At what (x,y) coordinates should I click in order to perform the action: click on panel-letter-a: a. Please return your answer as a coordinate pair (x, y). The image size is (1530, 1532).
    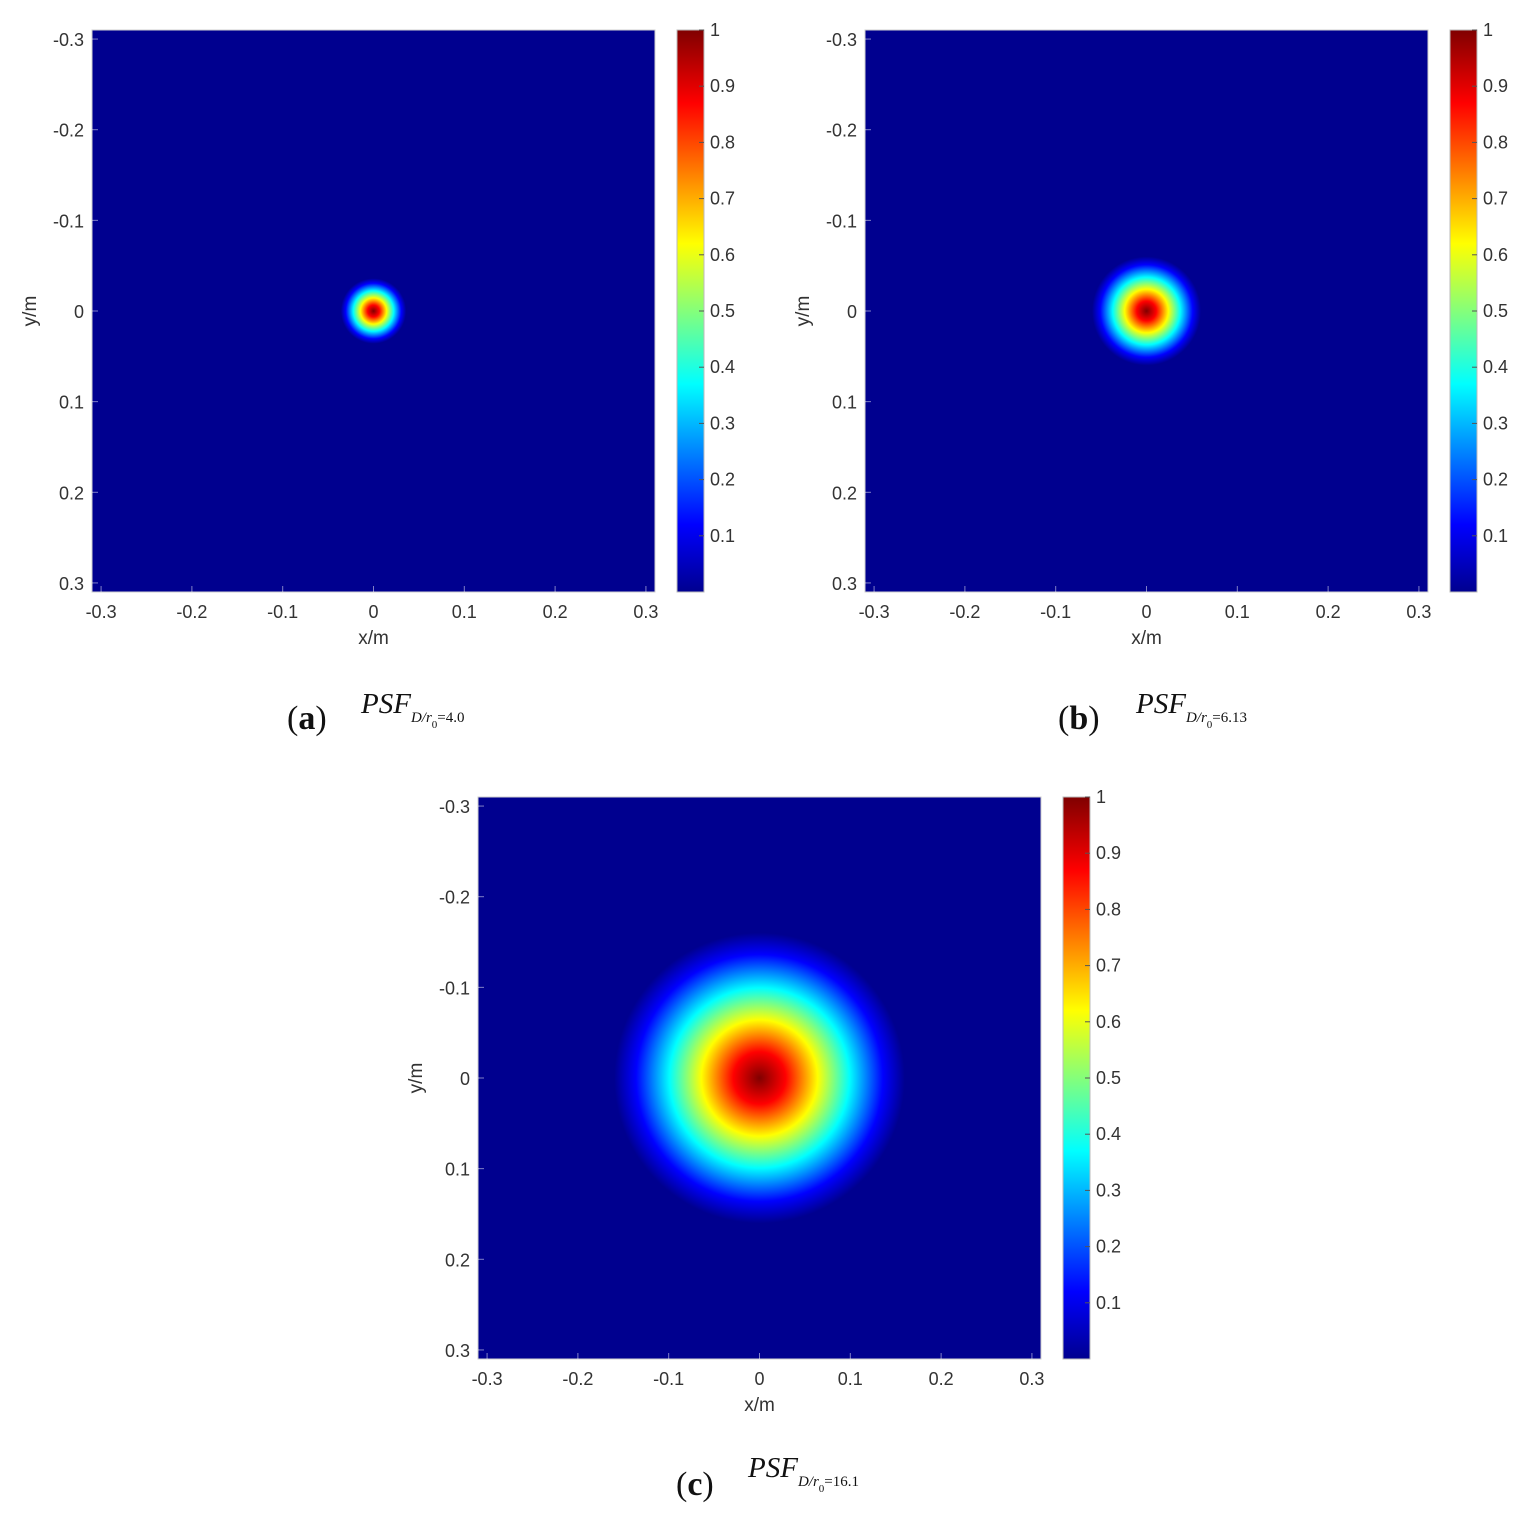
    Looking at the image, I should click on (307, 718).